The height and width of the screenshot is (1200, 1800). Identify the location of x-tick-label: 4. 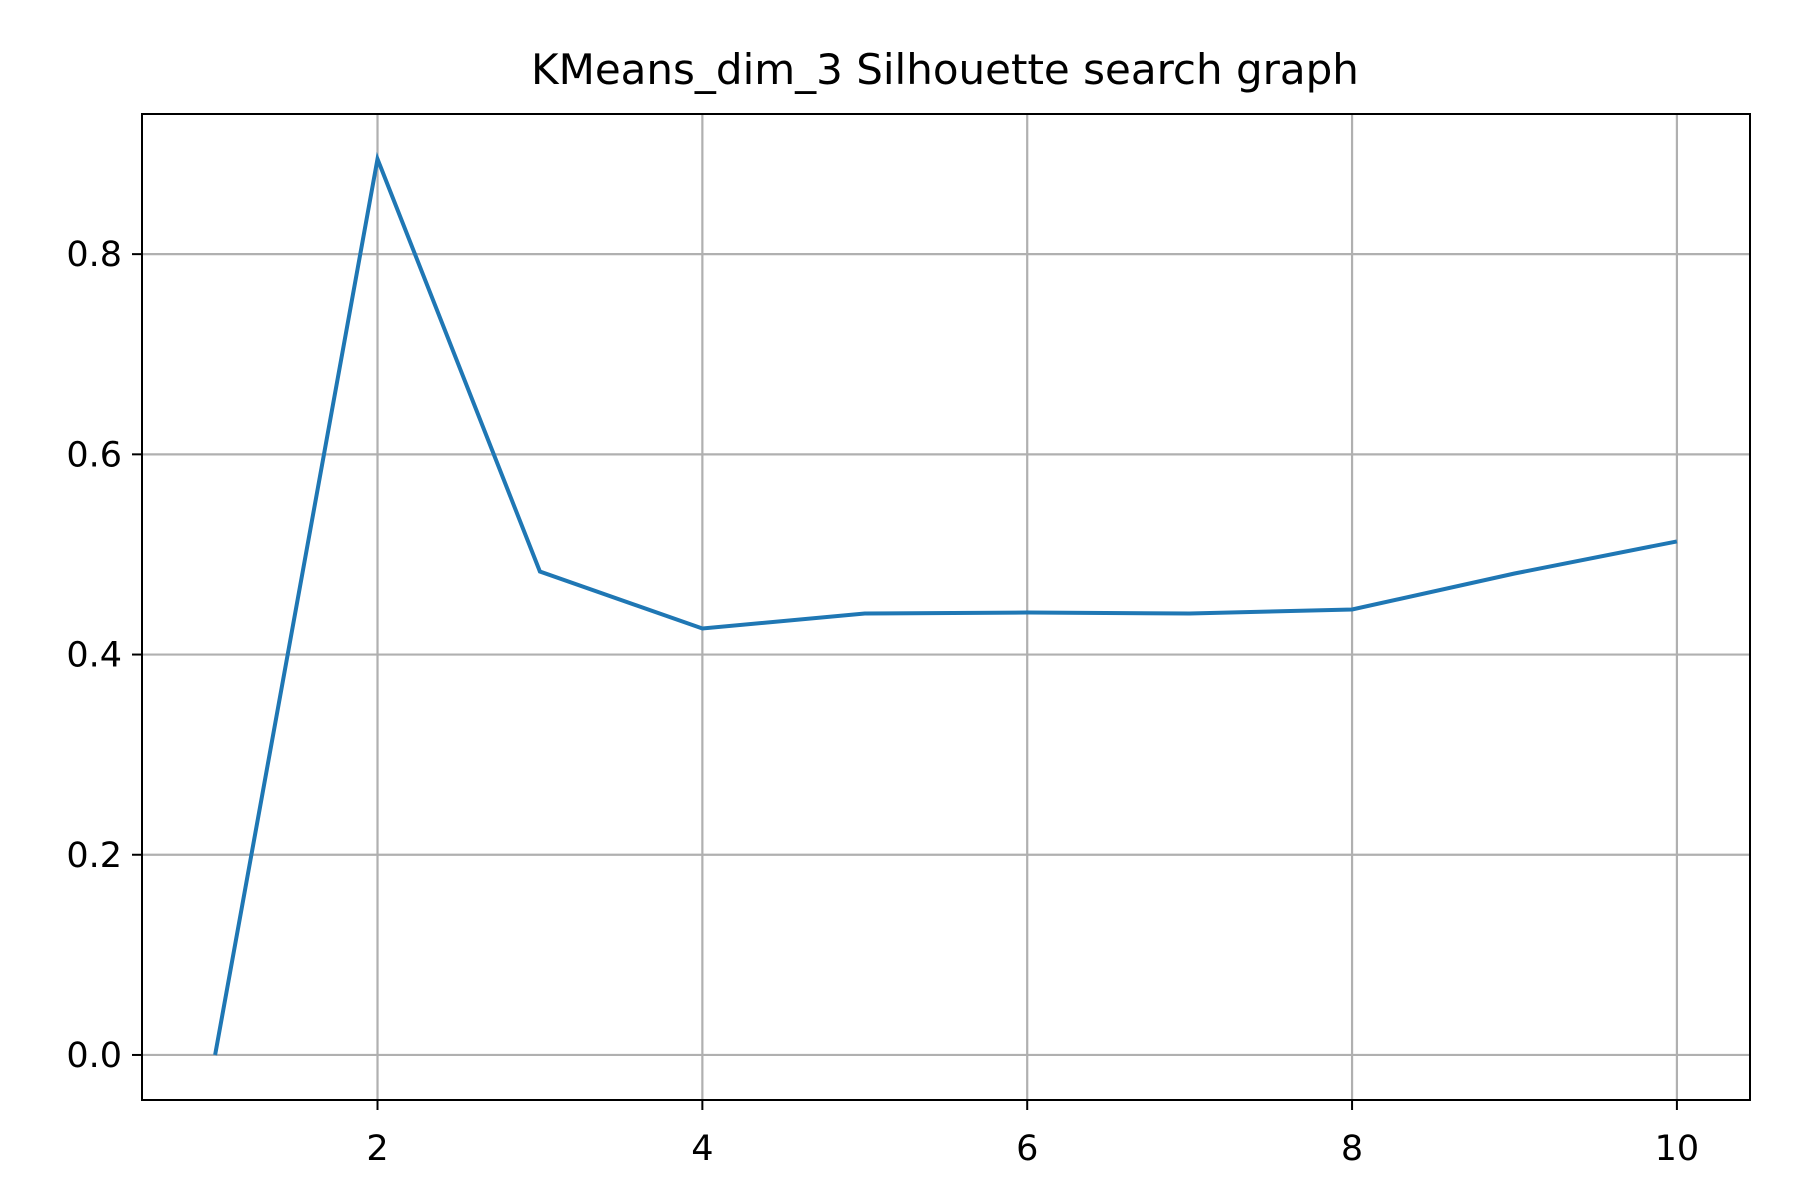
(702, 1149).